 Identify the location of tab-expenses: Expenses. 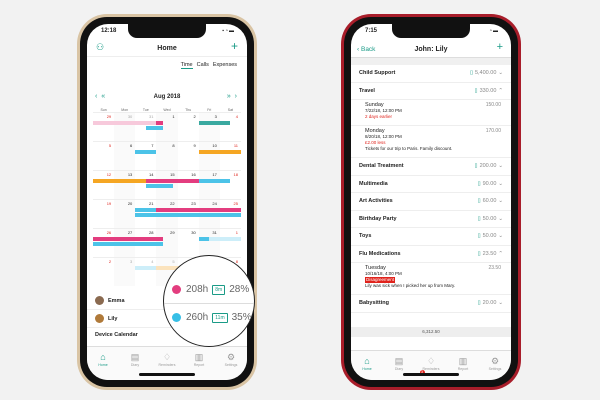
(224, 65).